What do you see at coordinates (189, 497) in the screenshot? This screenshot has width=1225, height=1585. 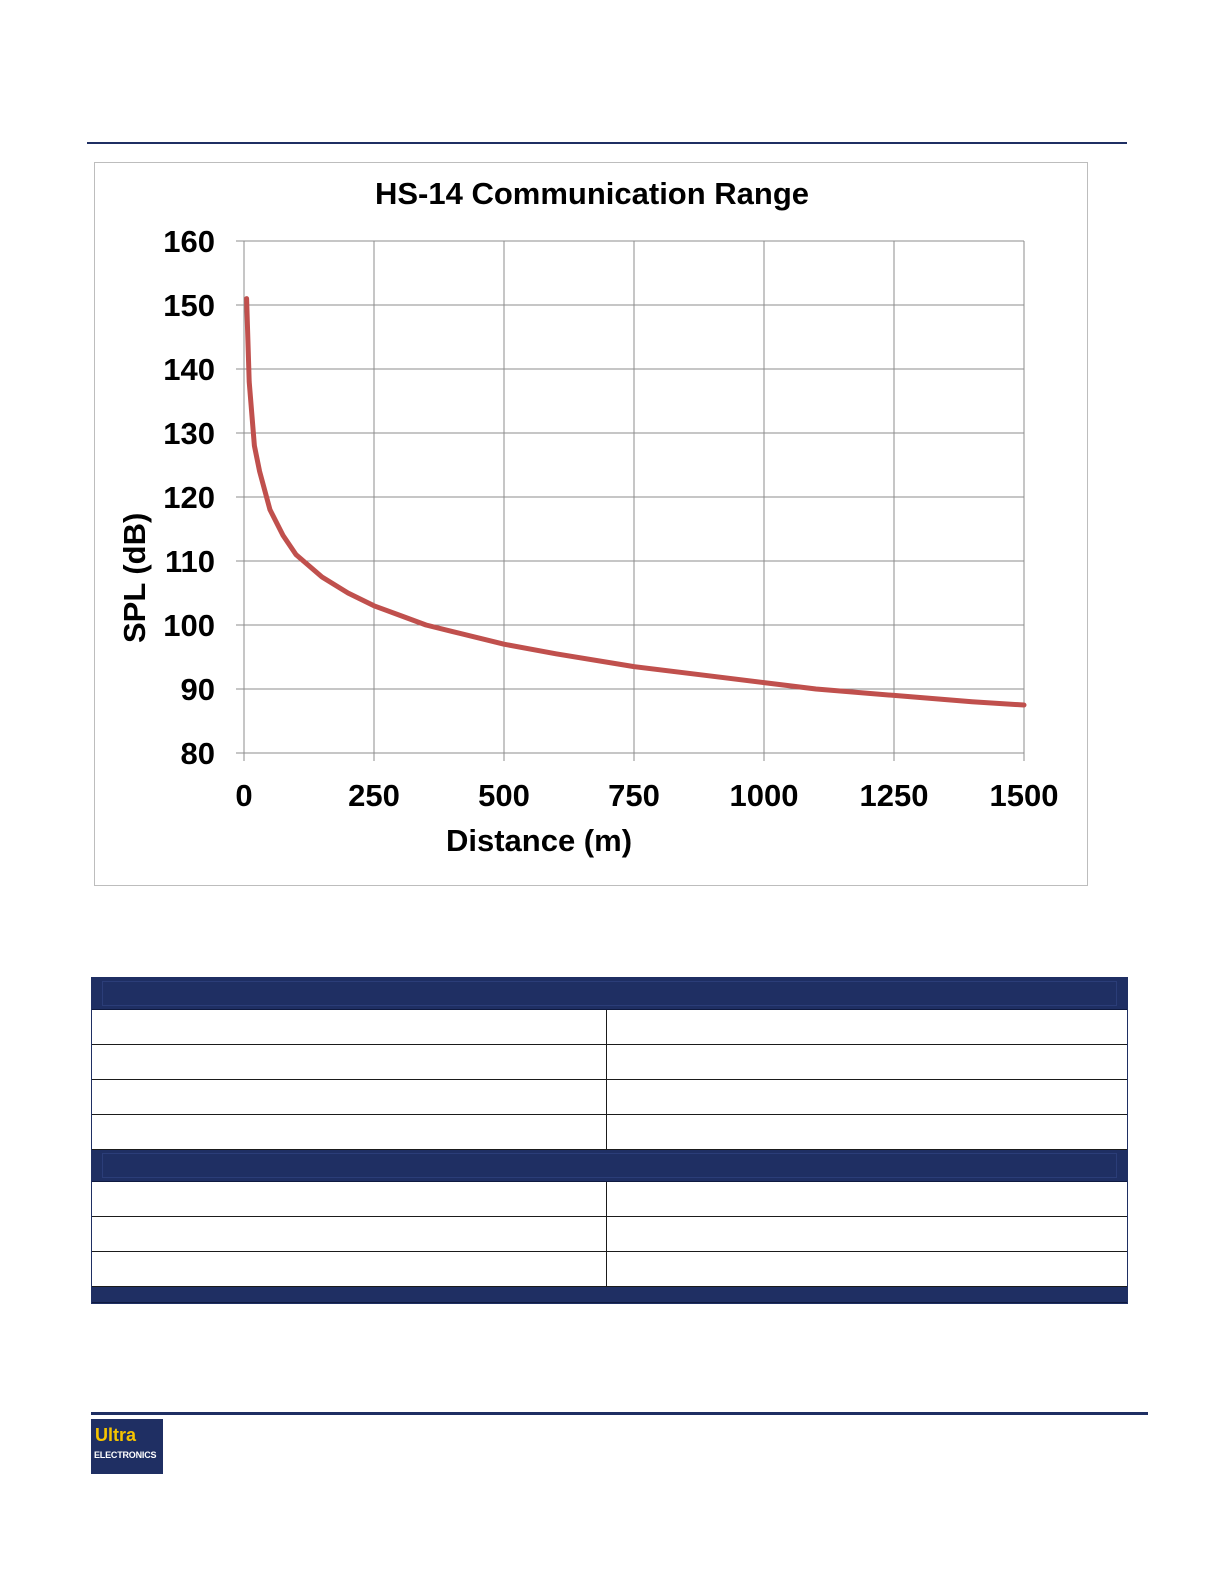 I see `y-tick-label: 120` at bounding box center [189, 497].